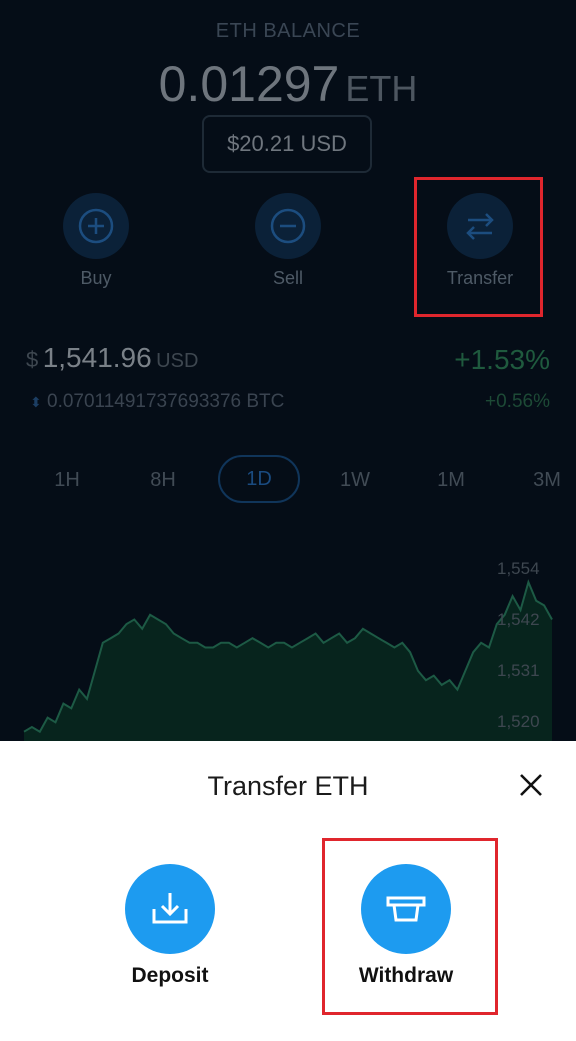 The width and height of the screenshot is (576, 1041). I want to click on deposit-button, so click(170, 909).